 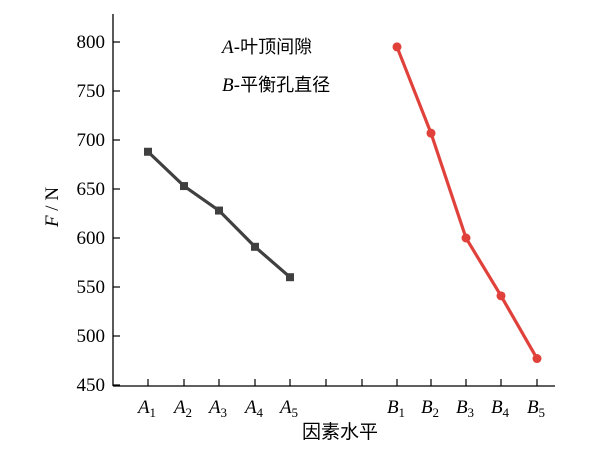 I want to click on x-tick-label: B2, so click(x=430, y=408).